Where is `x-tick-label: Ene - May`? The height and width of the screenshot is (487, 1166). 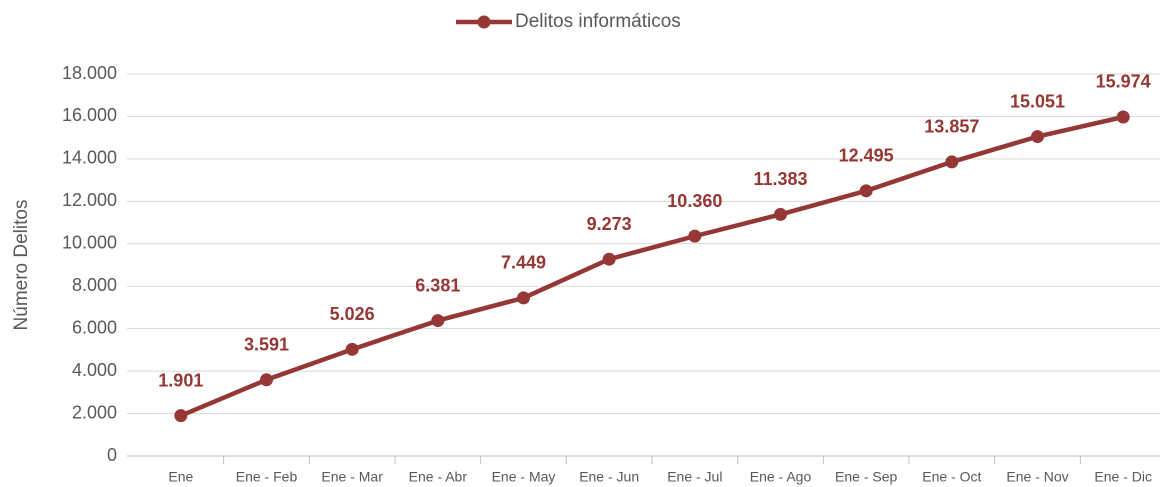
x-tick-label: Ene - May is located at coordinates (524, 477).